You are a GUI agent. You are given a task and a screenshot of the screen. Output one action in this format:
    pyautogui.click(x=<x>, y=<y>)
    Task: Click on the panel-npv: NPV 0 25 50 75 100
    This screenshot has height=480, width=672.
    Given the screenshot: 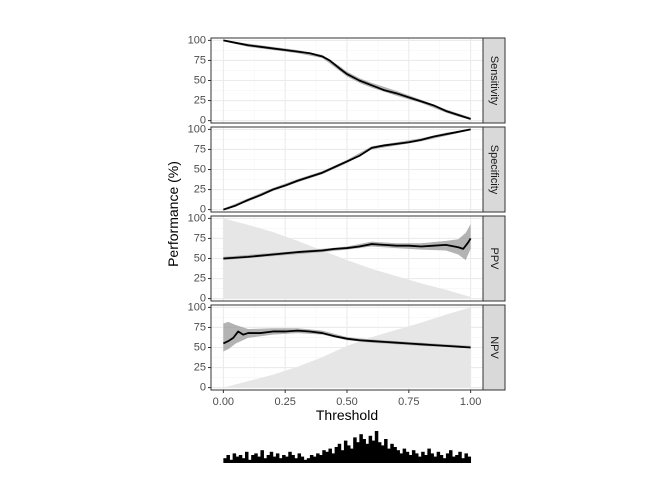 What is the action you would take?
    pyautogui.click(x=347, y=347)
    